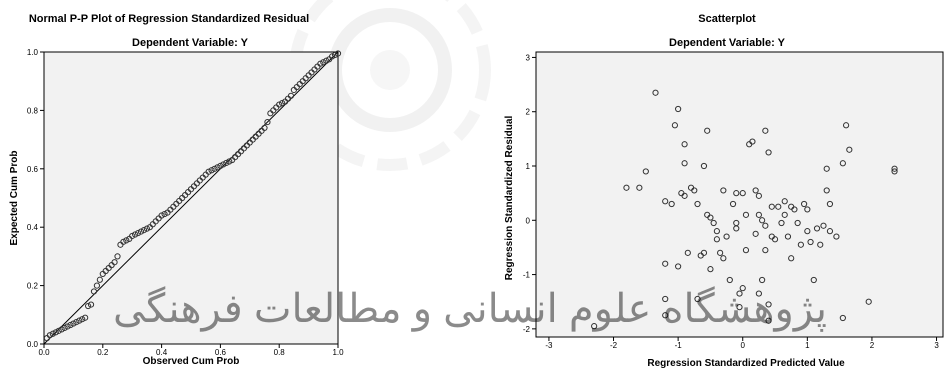  What do you see at coordinates (727, 43) in the screenshot?
I see `scatter-subtitle: Dependent Variable: Y` at bounding box center [727, 43].